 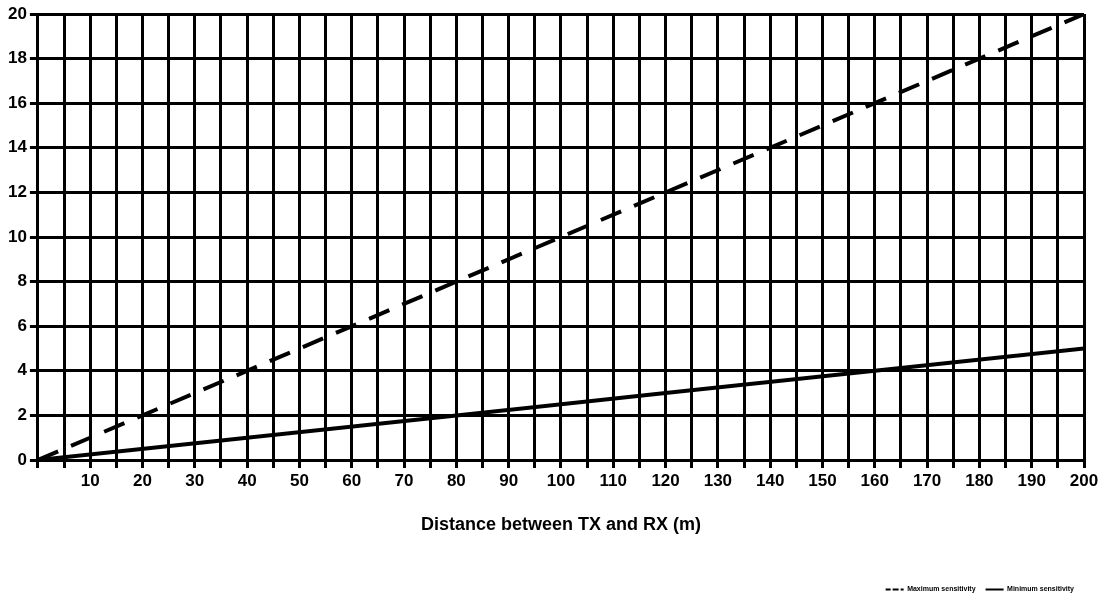 What do you see at coordinates (822, 480) in the screenshot?
I see `x-tick-label: 150` at bounding box center [822, 480].